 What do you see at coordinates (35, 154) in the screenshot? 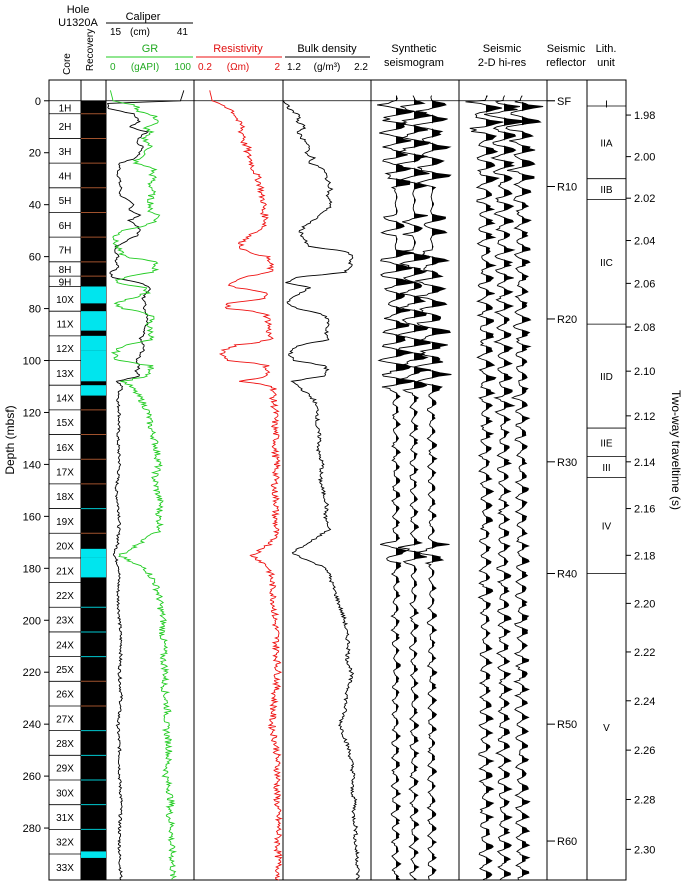
I see `depth-tick-label: 20` at bounding box center [35, 154].